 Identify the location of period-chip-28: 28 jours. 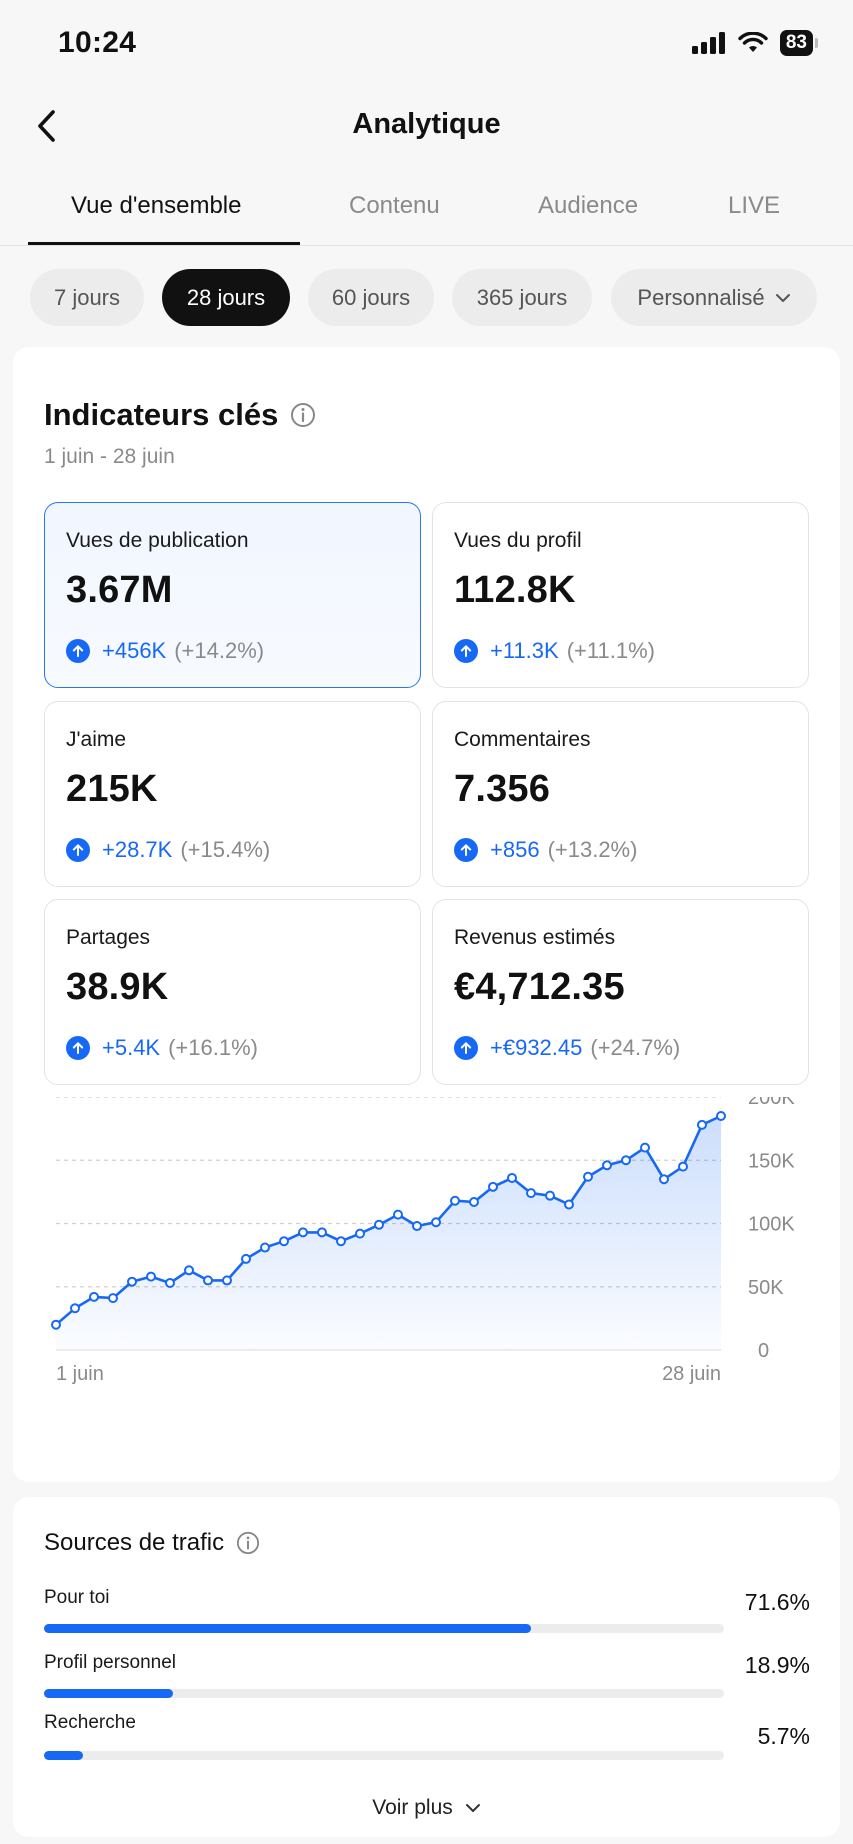
(226, 297).